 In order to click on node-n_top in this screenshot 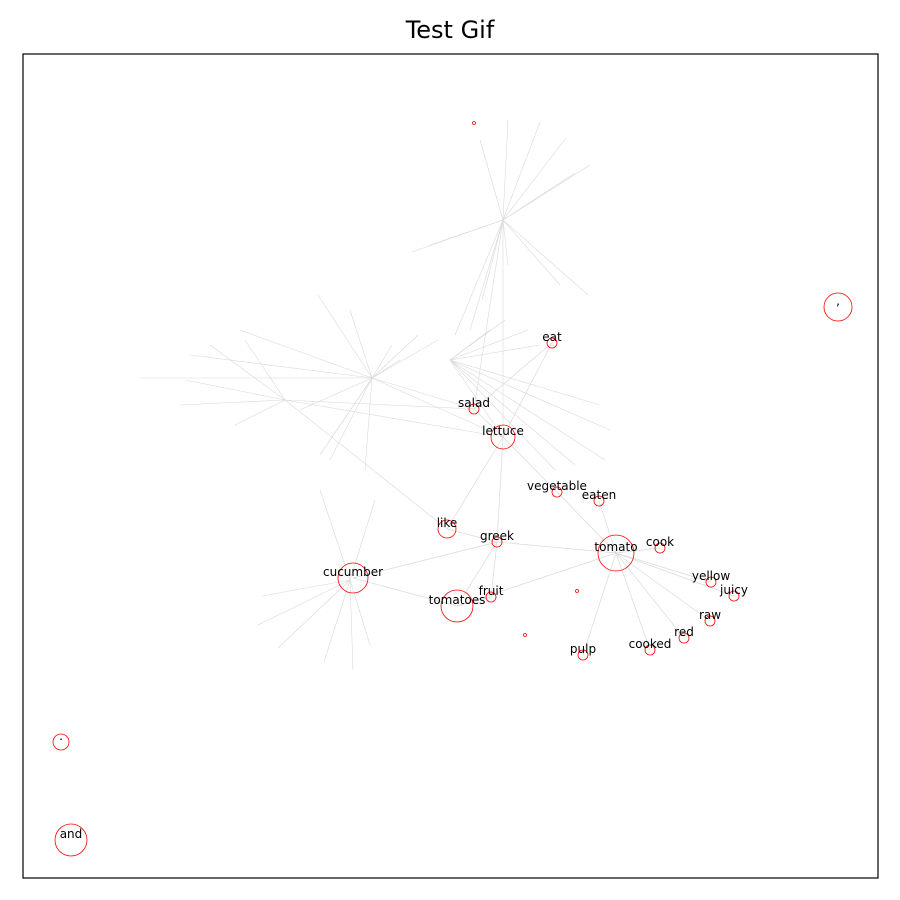, I will do `click(474, 123)`.